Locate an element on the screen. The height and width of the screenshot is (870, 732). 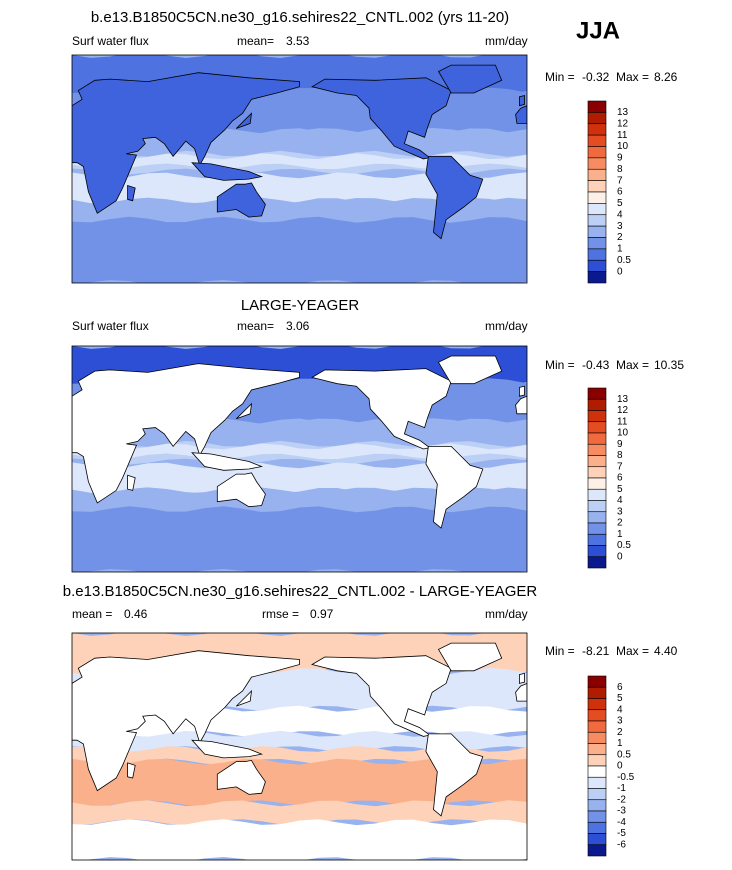
colorbar-label: -3 is located at coordinates (621, 811).